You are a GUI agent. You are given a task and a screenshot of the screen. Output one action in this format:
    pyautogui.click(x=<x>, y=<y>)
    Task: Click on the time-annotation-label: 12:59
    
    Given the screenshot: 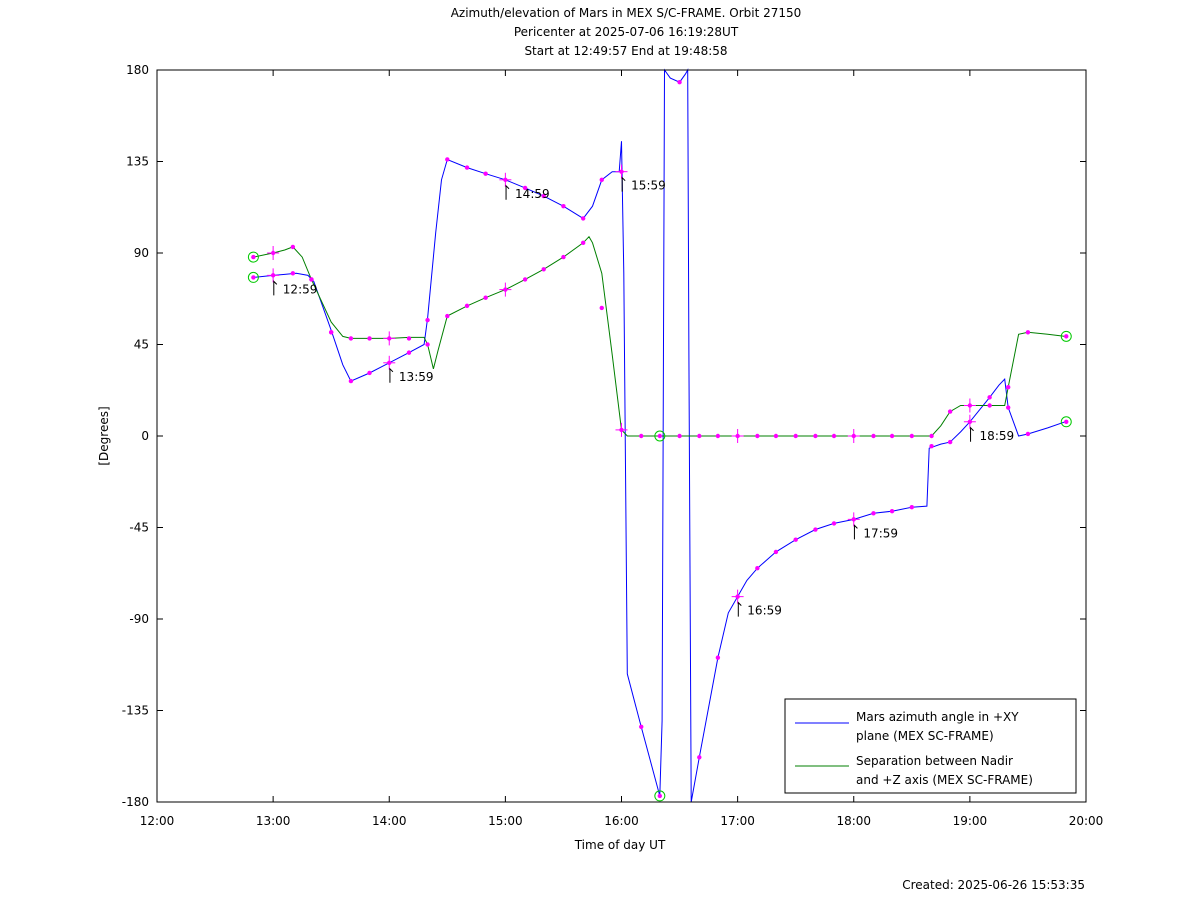 What is the action you would take?
    pyautogui.click(x=300, y=289)
    